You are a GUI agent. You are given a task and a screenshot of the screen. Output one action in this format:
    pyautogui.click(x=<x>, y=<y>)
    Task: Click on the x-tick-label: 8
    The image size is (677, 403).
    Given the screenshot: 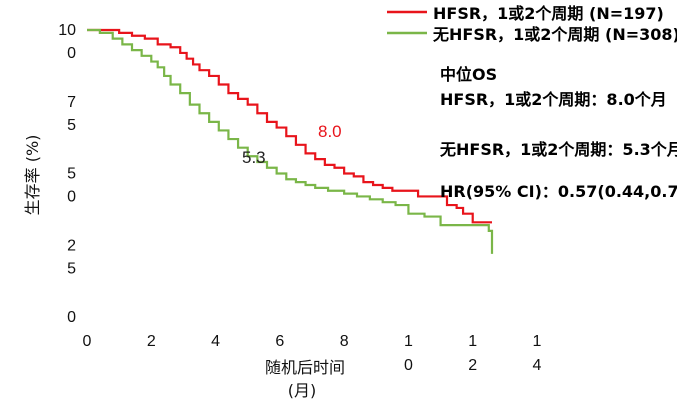 What is the action you would take?
    pyautogui.click(x=344, y=341)
    